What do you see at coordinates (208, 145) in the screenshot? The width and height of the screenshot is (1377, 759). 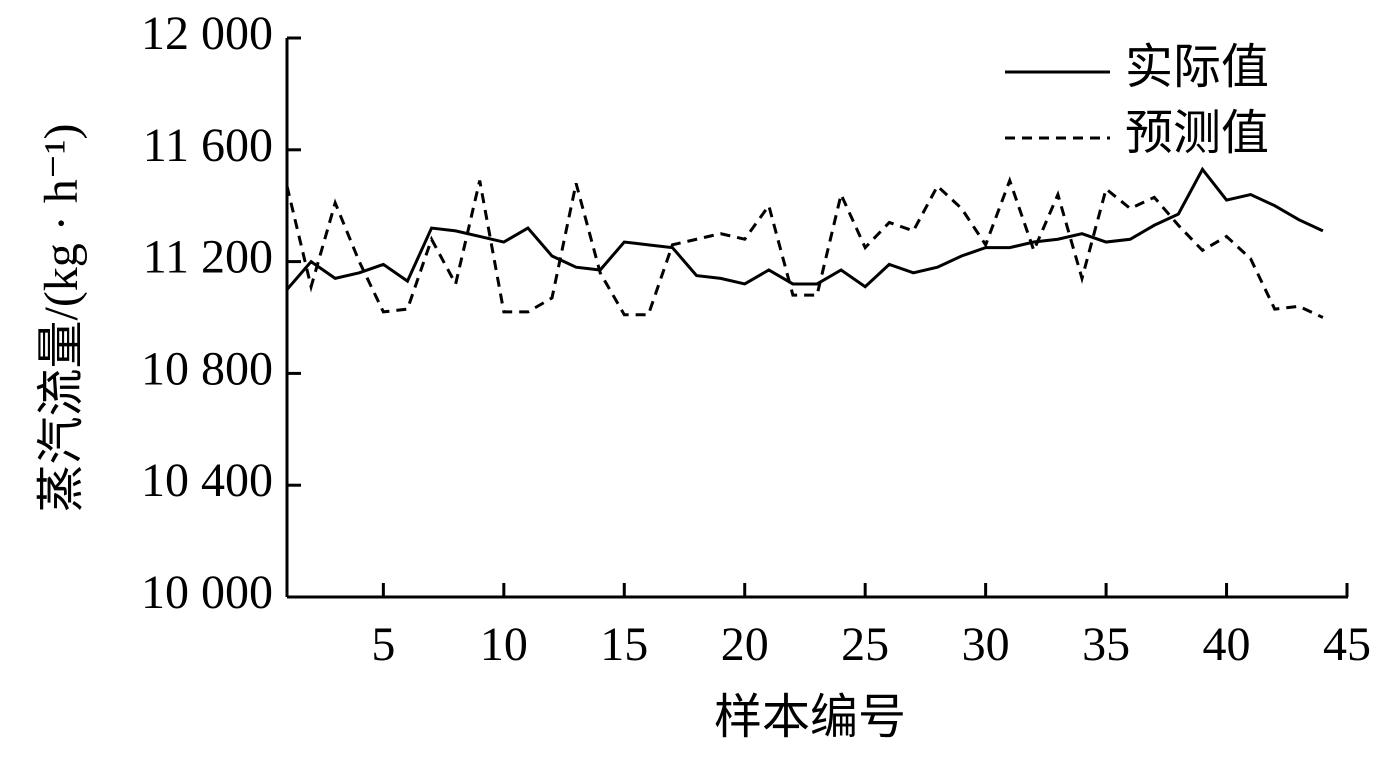 I see `y-tick-label: 11 600` at bounding box center [208, 145].